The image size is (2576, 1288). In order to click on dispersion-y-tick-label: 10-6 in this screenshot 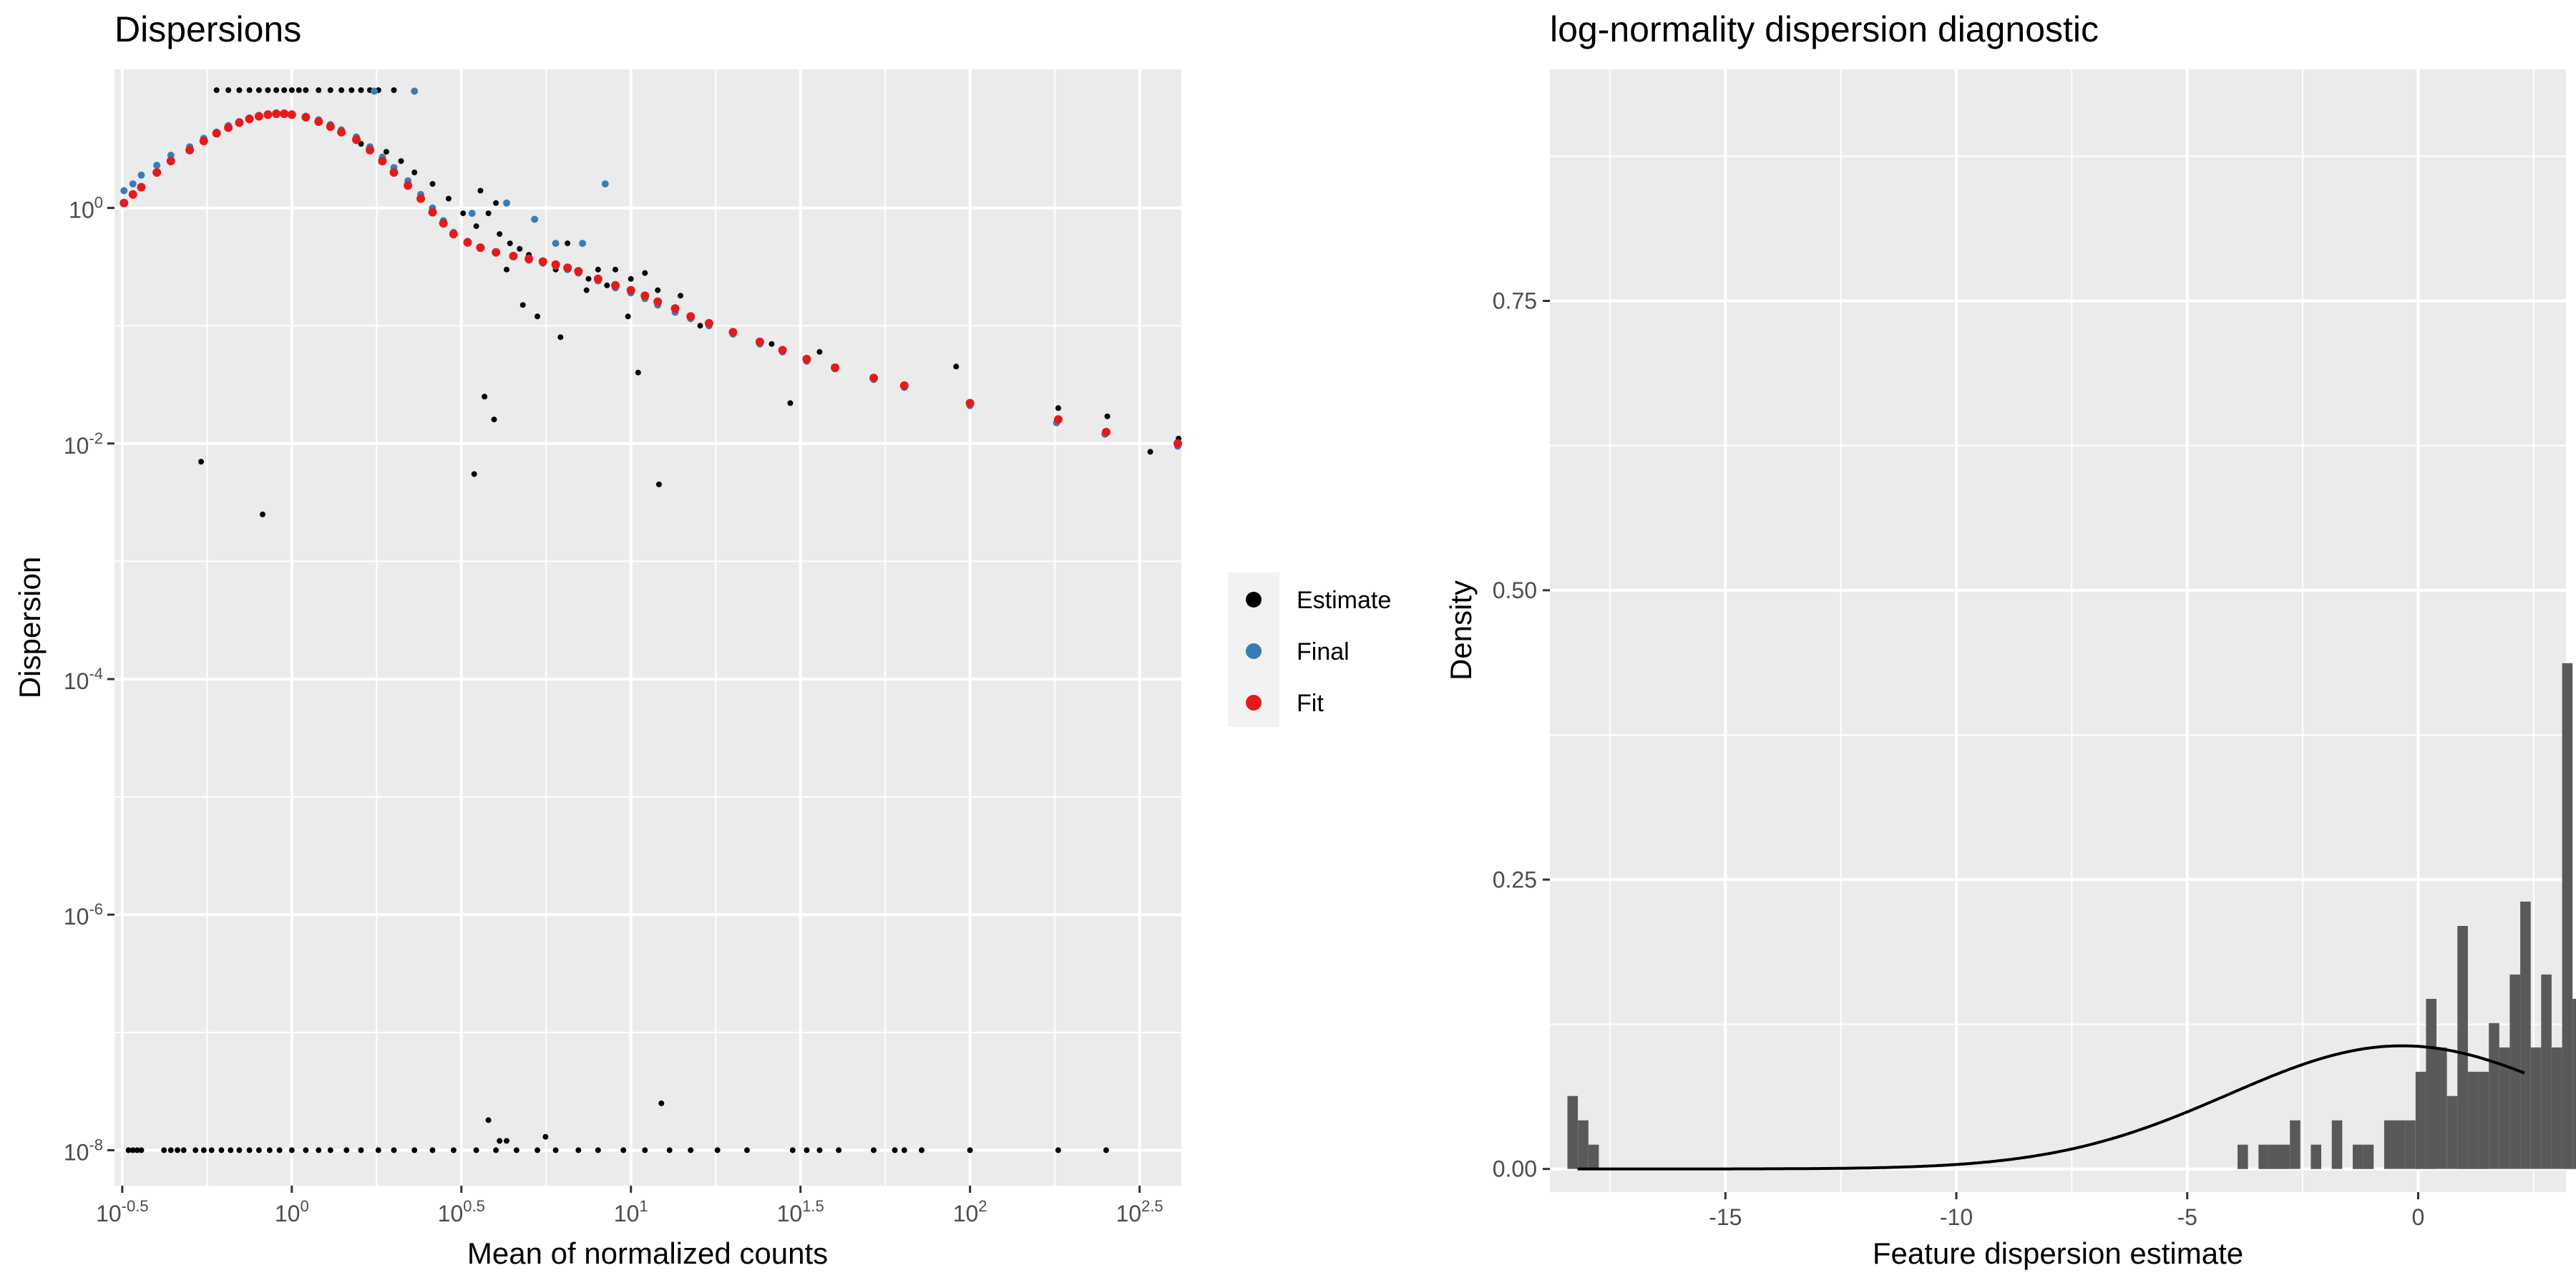, I will do `click(83, 915)`.